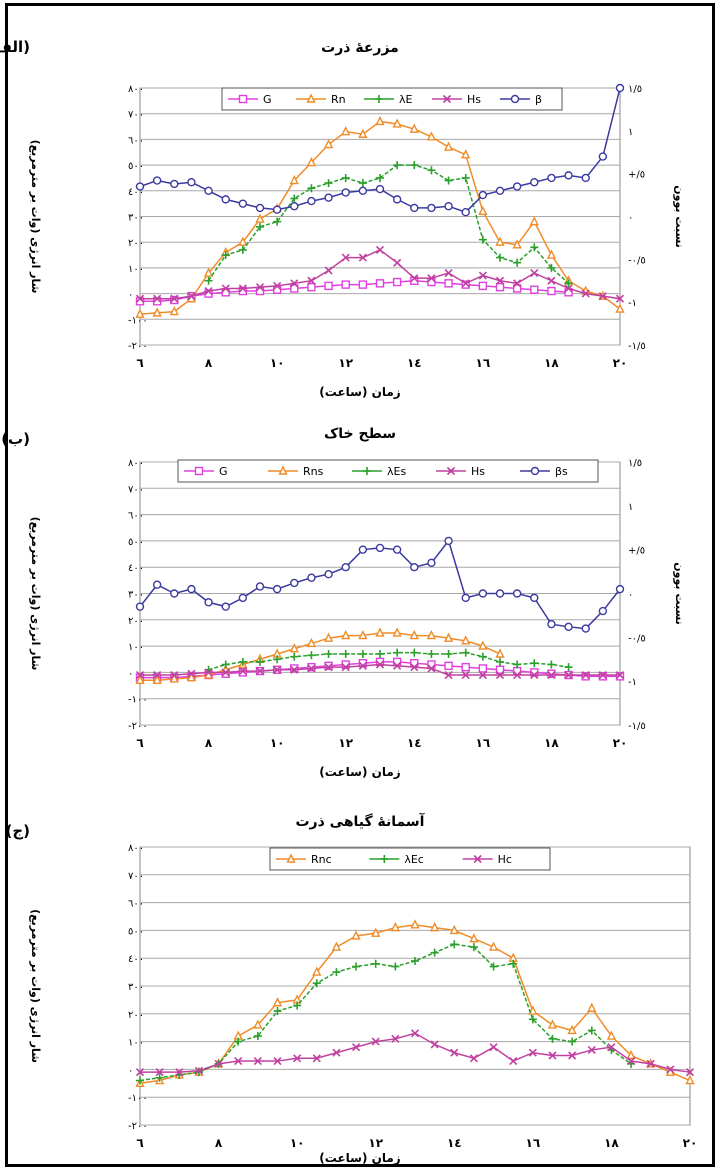 The width and height of the screenshot is (720, 1171). What do you see at coordinates (635, 463) in the screenshot?
I see `y2-tick-label: ١/٥` at bounding box center [635, 463].